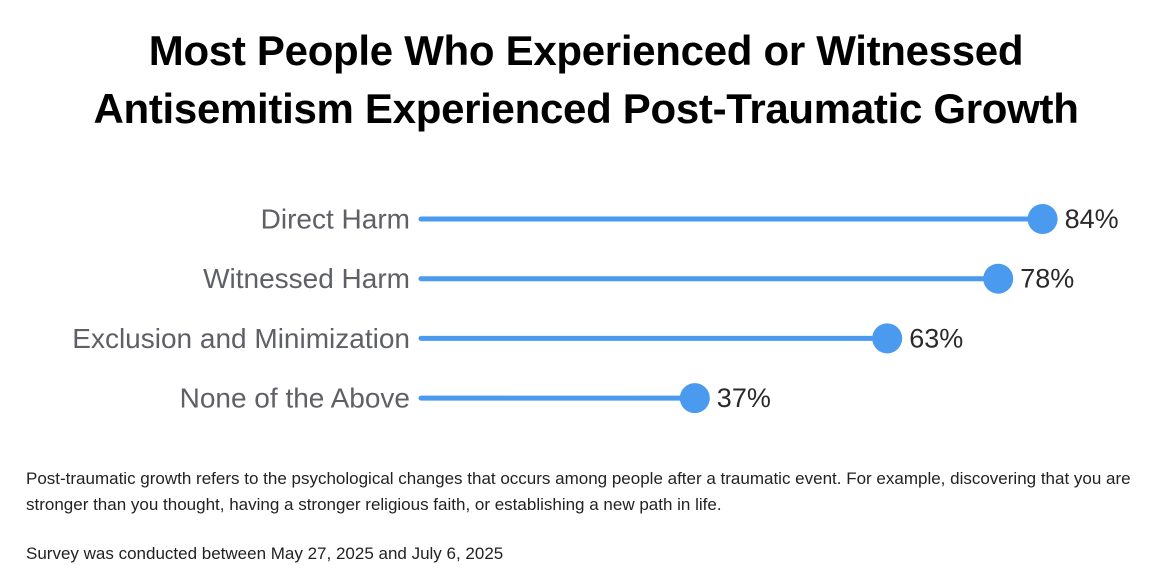 This screenshot has height=588, width=1172. Describe the element at coordinates (936, 338) in the screenshot. I see `value-label-exclusion-and-minimization: 63%` at that location.